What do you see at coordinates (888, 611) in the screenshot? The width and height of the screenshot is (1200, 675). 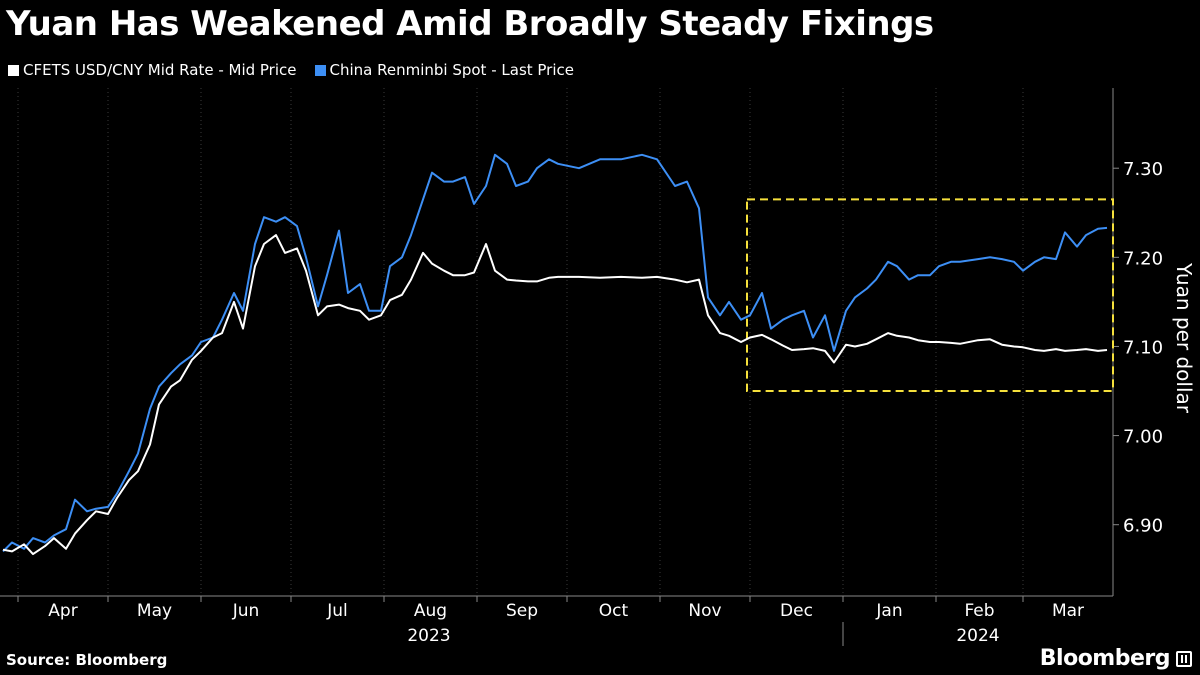 I see `x-tick-label-jan: Jan` at bounding box center [888, 611].